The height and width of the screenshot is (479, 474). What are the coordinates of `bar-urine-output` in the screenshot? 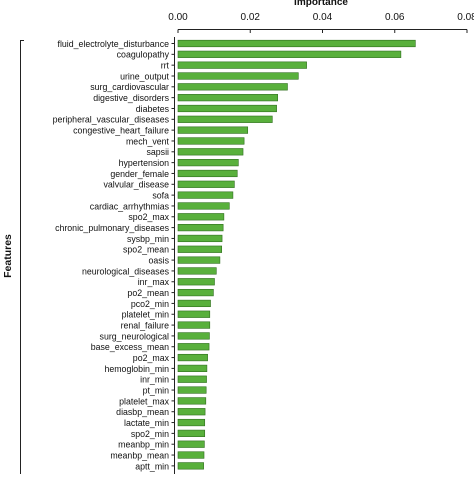 It's located at (238, 76).